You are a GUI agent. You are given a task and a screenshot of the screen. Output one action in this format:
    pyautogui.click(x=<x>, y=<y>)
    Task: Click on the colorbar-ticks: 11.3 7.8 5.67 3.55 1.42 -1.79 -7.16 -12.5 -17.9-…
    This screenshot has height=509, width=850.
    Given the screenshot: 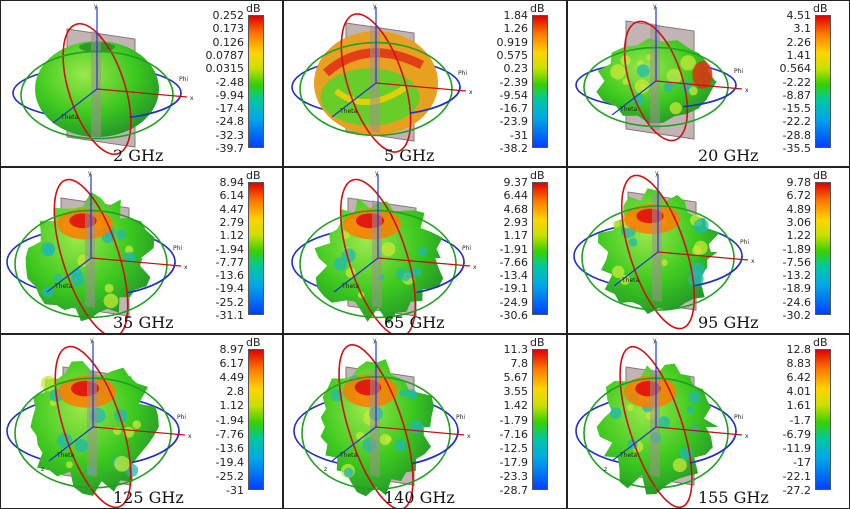 What is the action you would take?
    pyautogui.click(x=499, y=421)
    